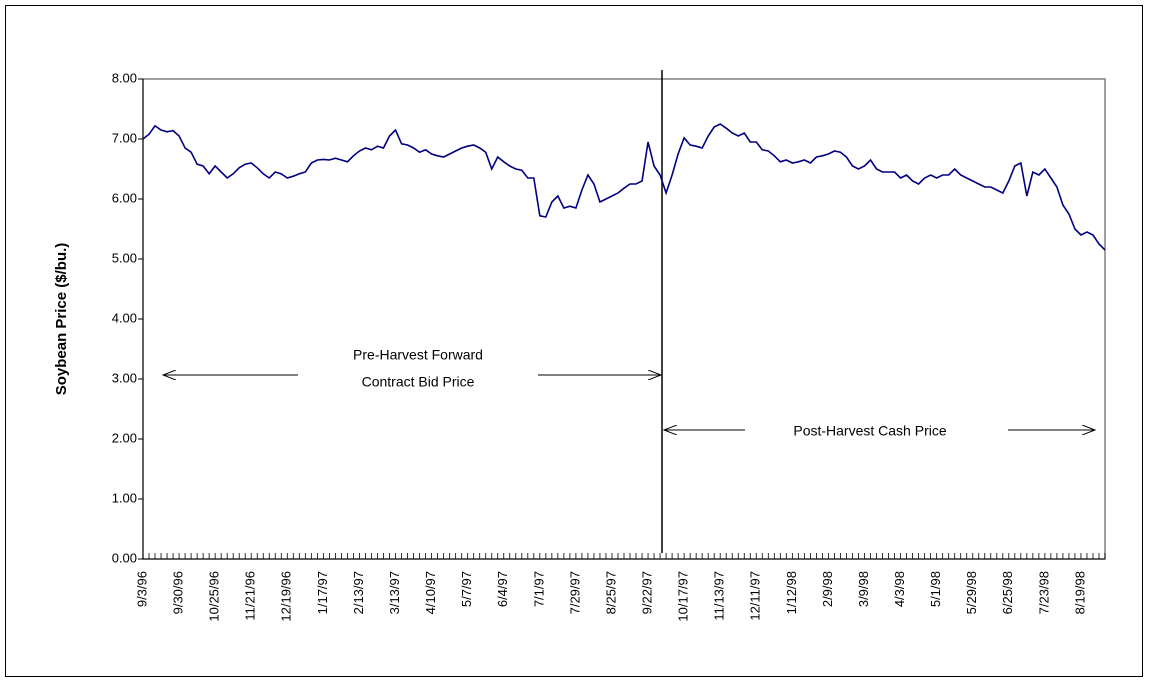 The width and height of the screenshot is (1149, 683). Describe the element at coordinates (869, 431) in the screenshot. I see `annotation: Post-Harvest Cash Price` at that location.